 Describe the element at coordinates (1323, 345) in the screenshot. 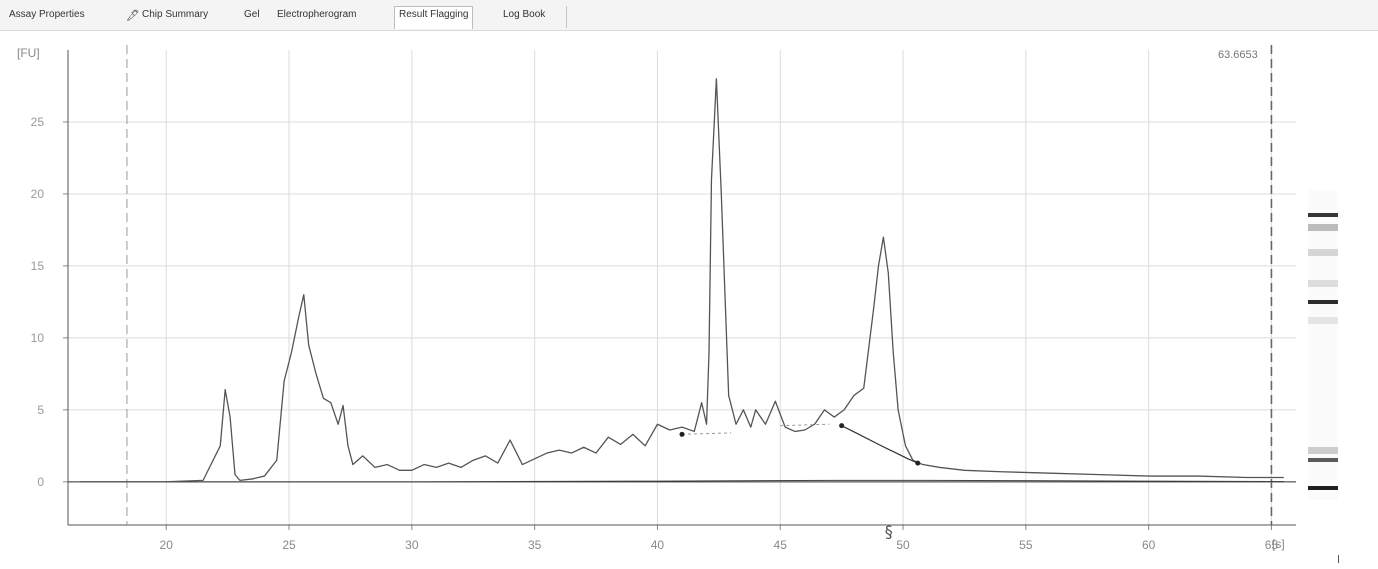

I see `gel-lane` at that location.